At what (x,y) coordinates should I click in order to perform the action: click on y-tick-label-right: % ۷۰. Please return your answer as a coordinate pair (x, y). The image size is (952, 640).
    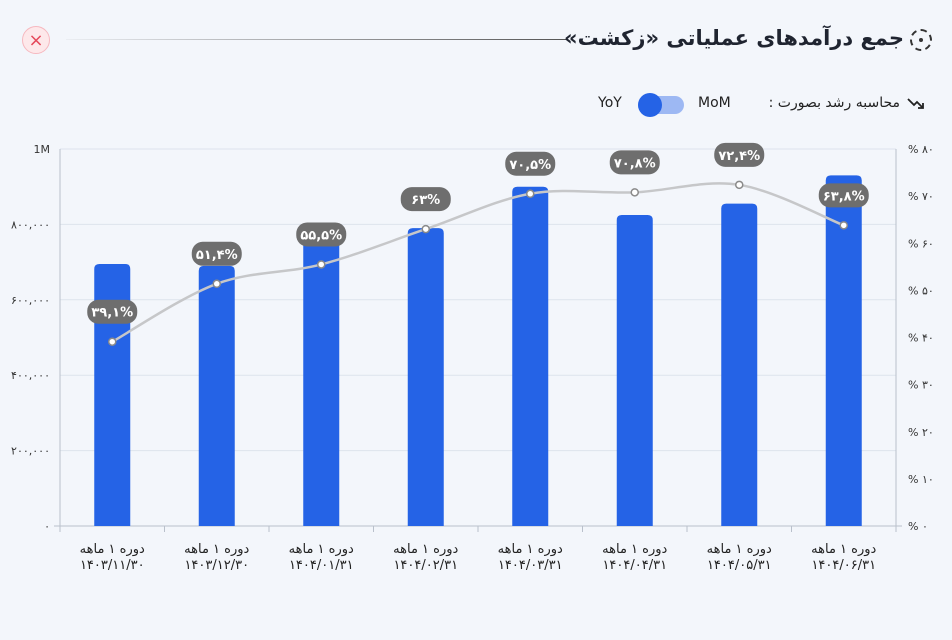
    Looking at the image, I should click on (921, 196).